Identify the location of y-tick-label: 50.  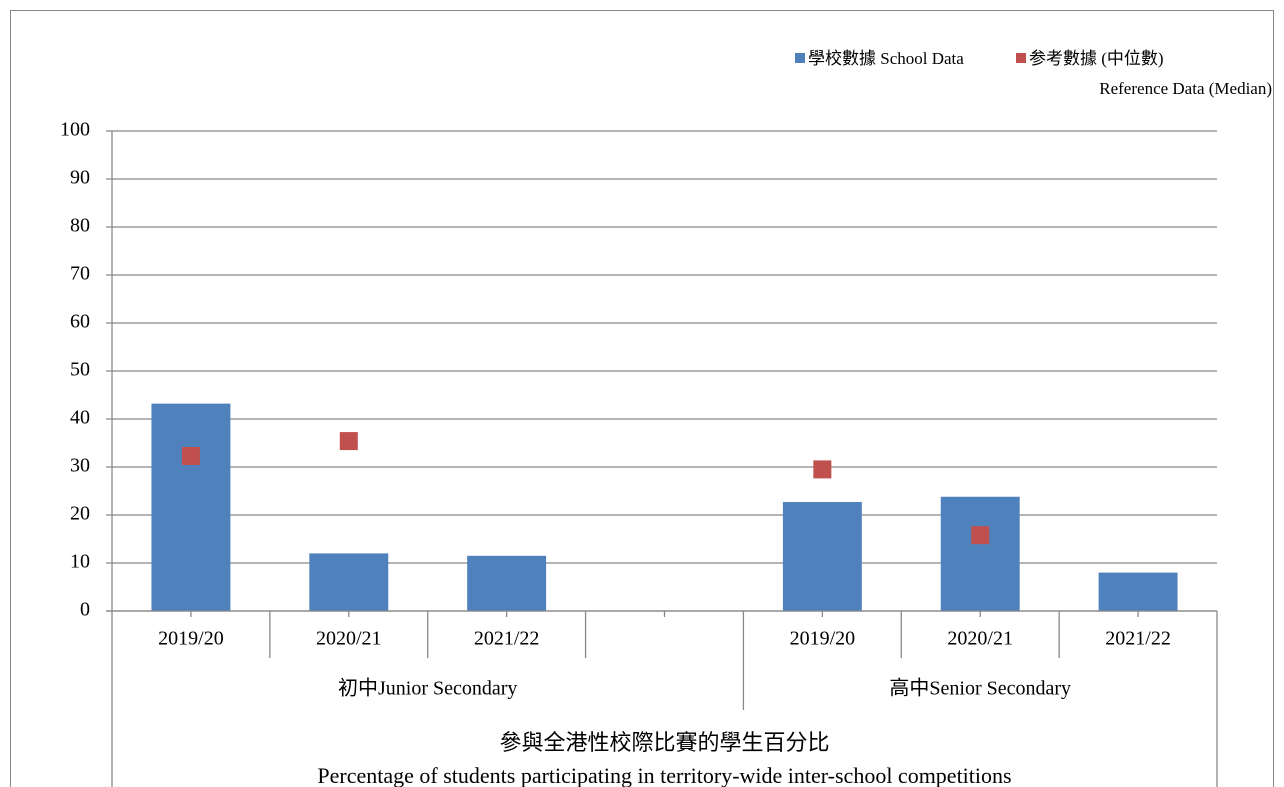
(80, 370).